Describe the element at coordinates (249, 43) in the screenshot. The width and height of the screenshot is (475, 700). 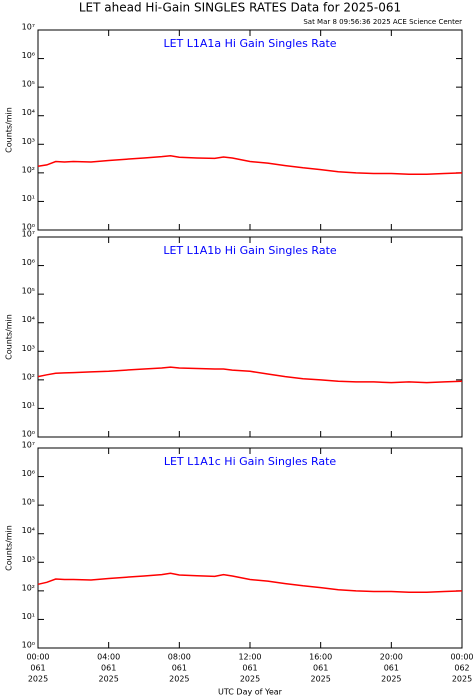
I see `panel-title: LET L1A1a Hi Gain Singles Rate` at that location.